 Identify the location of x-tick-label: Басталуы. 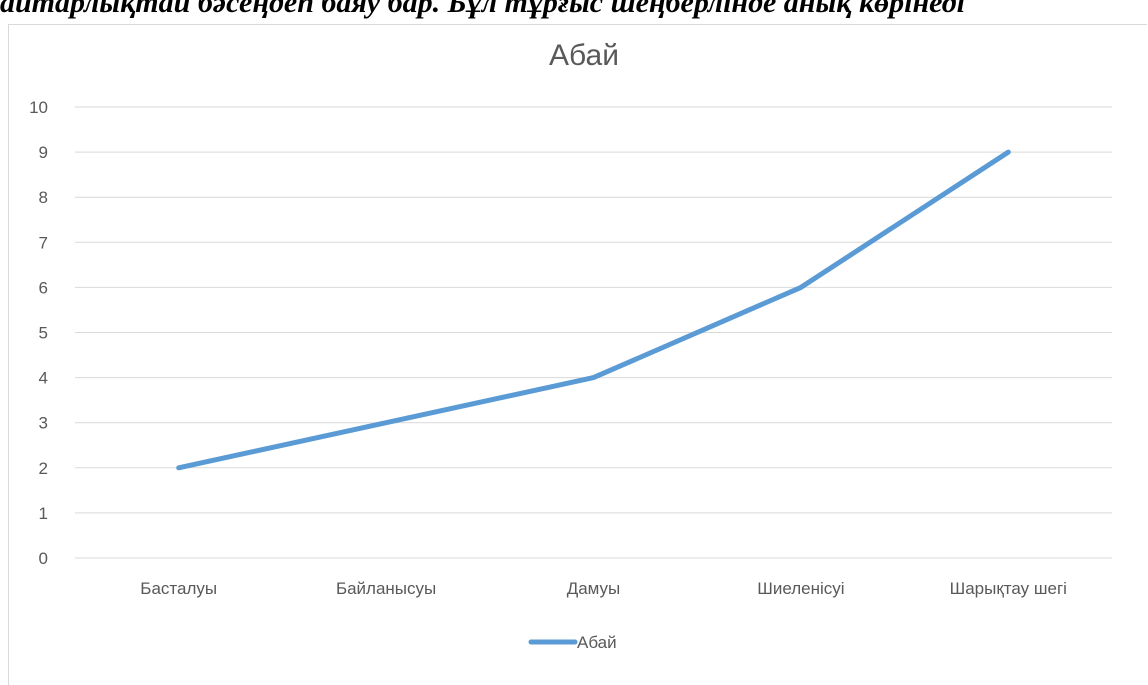
(178, 588).